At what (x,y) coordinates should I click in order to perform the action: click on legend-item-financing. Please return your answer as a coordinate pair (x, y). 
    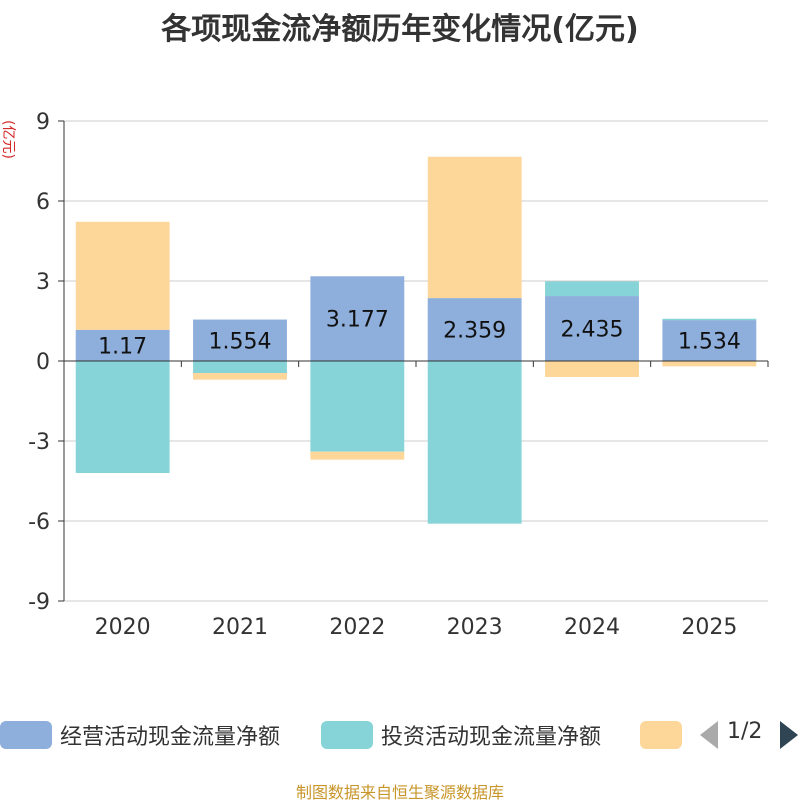
    Looking at the image, I should click on (665, 735).